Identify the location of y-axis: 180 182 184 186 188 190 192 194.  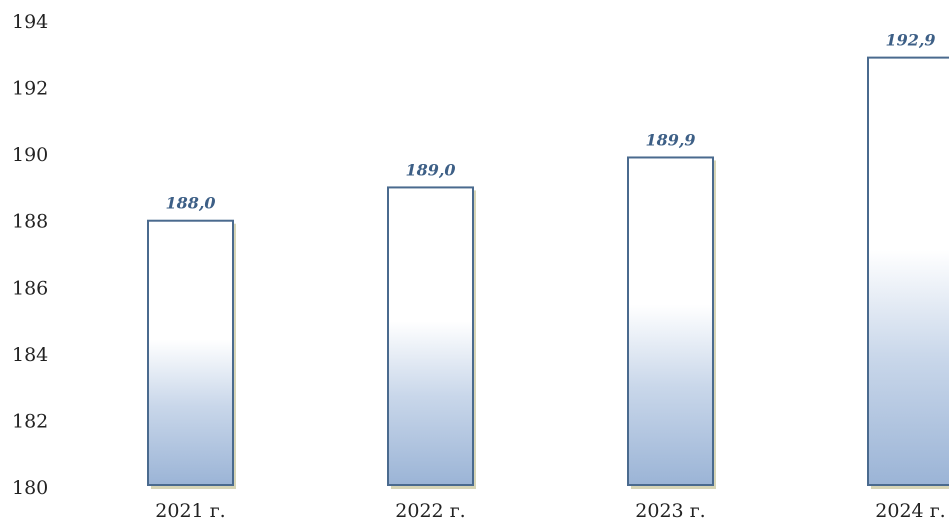
(30, 255).